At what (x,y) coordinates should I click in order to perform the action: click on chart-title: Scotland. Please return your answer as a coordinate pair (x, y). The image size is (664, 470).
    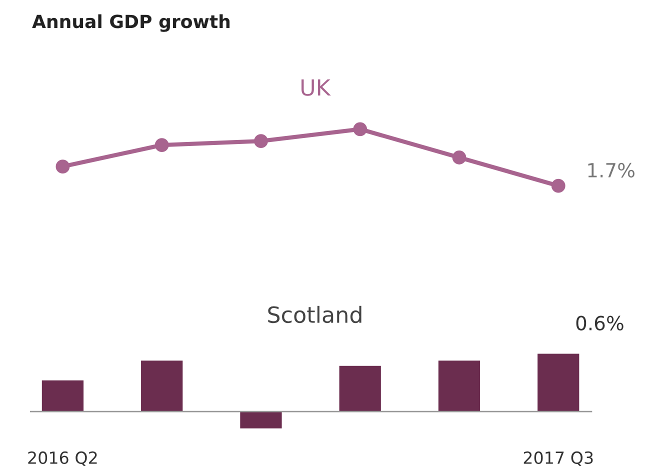
    Looking at the image, I should click on (315, 315).